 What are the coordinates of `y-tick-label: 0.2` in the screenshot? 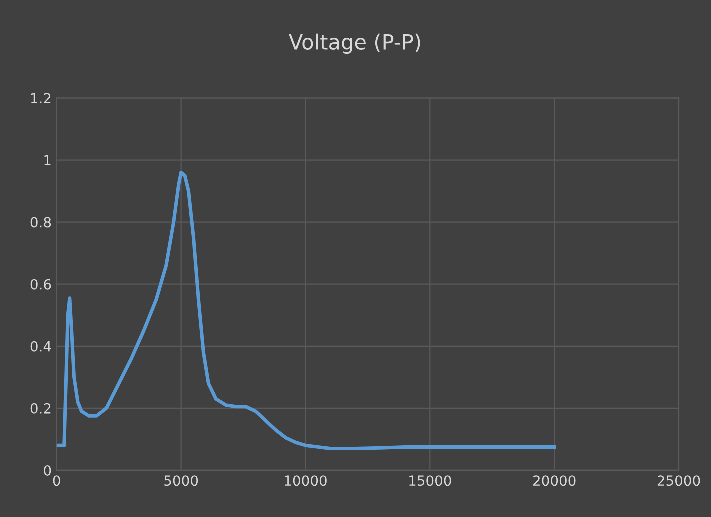 It's located at (40, 408).